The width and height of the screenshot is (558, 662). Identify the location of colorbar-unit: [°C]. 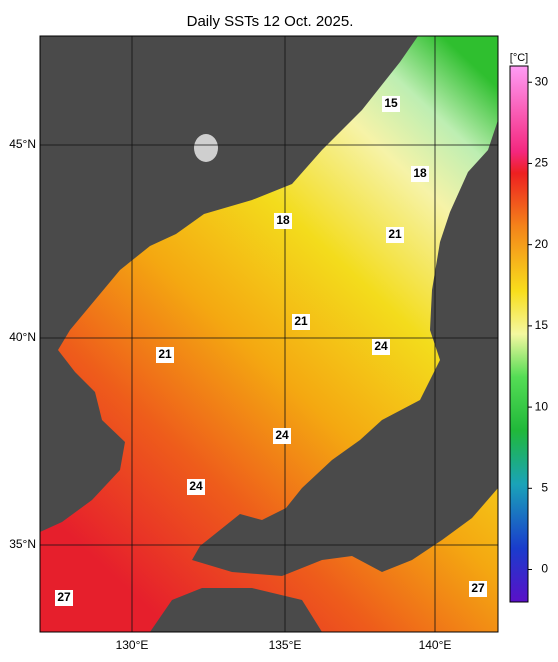
(519, 58).